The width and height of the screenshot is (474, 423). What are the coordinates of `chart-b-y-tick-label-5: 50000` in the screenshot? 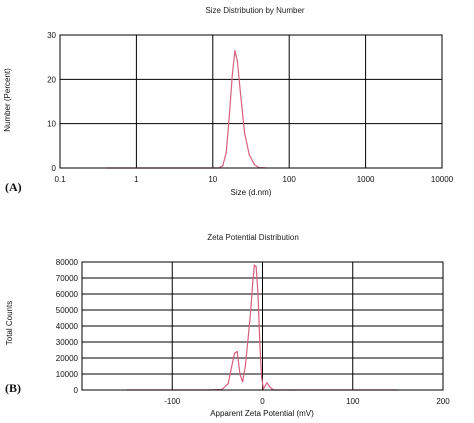 It's located at (67, 310).